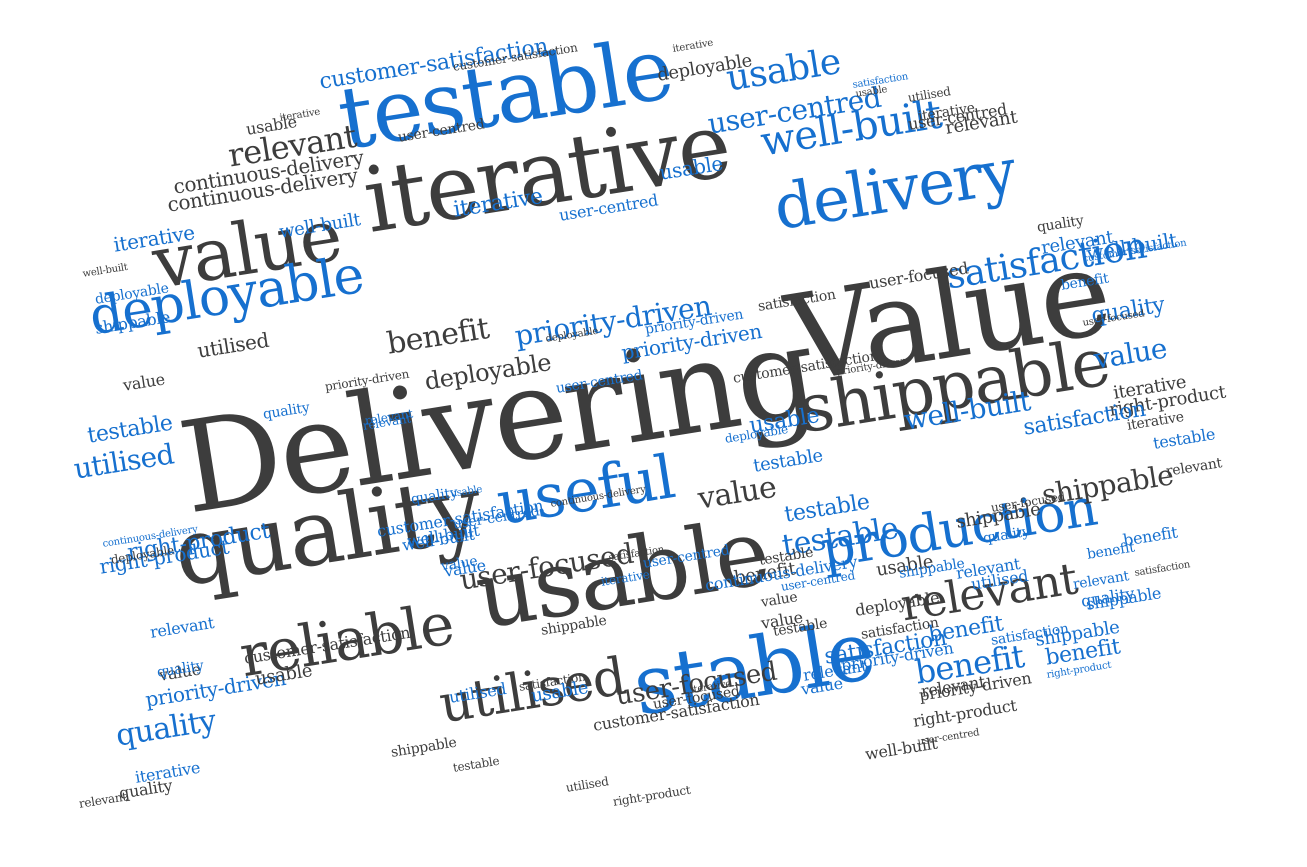 The width and height of the screenshot is (1307, 867). Describe the element at coordinates (948, 737) in the screenshot. I see `cloud-word: user-centred` at that location.